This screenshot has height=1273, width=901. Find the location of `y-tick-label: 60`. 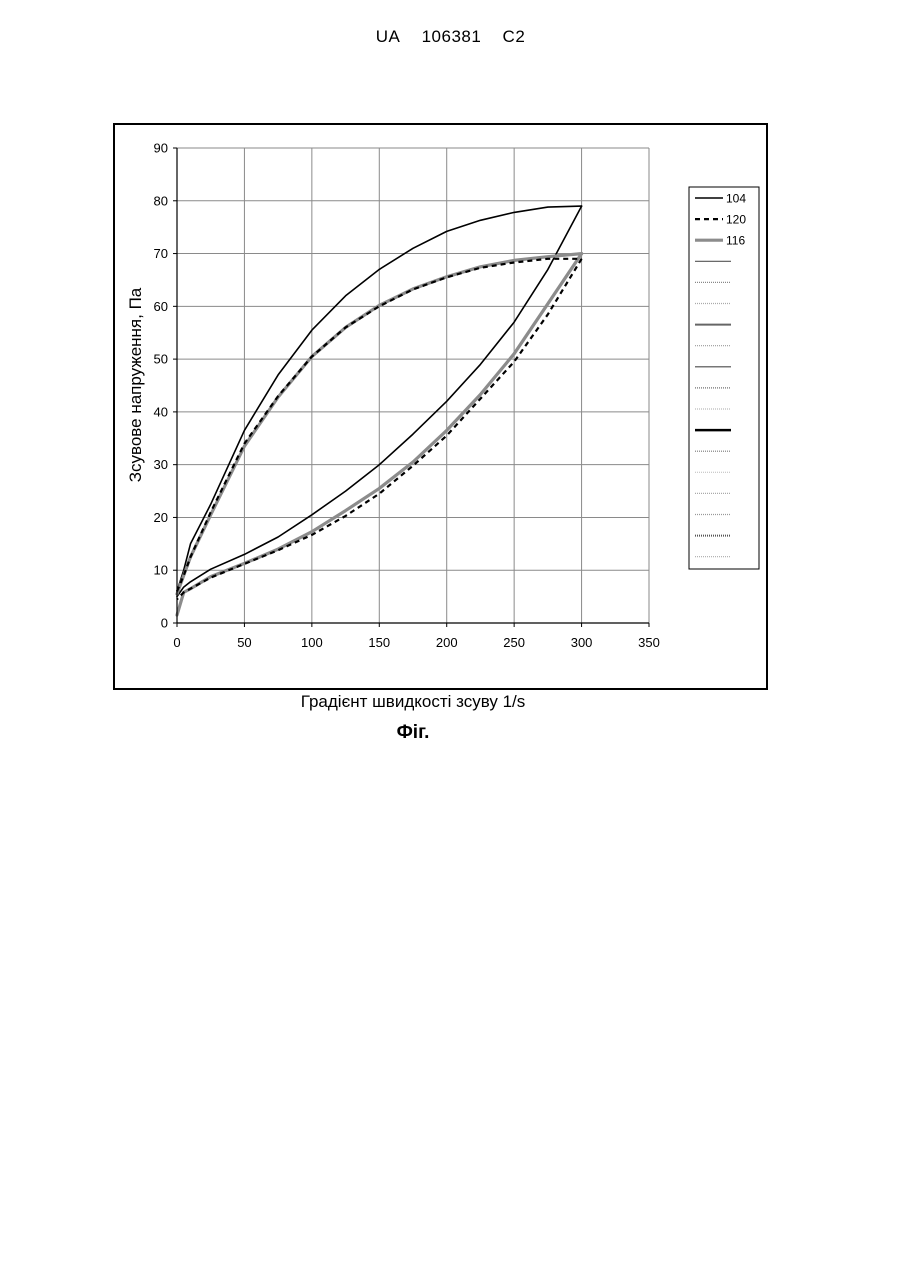

y-tick-label: 60 is located at coordinates (161, 306).